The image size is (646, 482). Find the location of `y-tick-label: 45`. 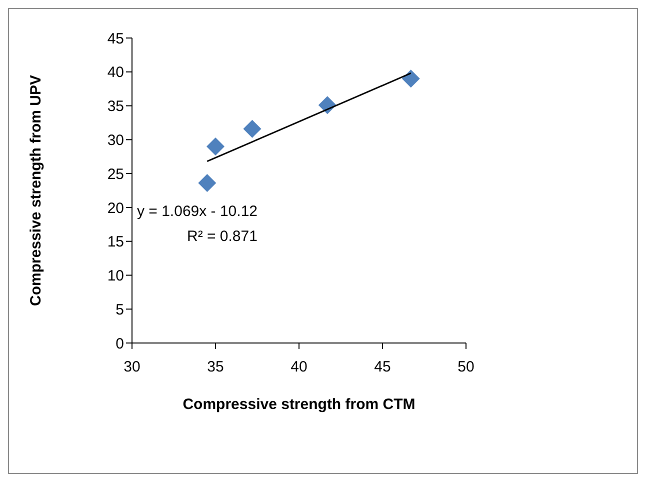

y-tick-label: 45 is located at coordinates (115, 39).